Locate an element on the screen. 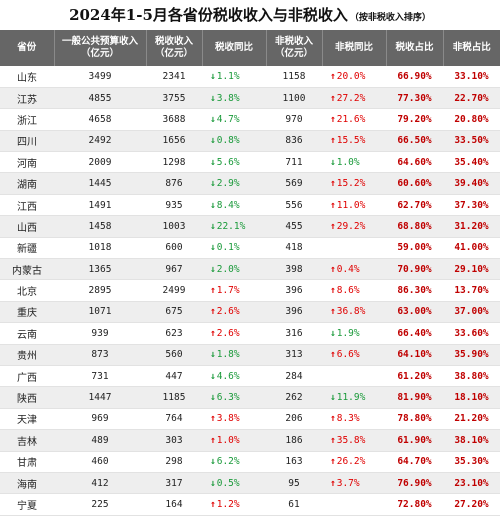  nontax-share-cell: 35.40% is located at coordinates (471, 162).